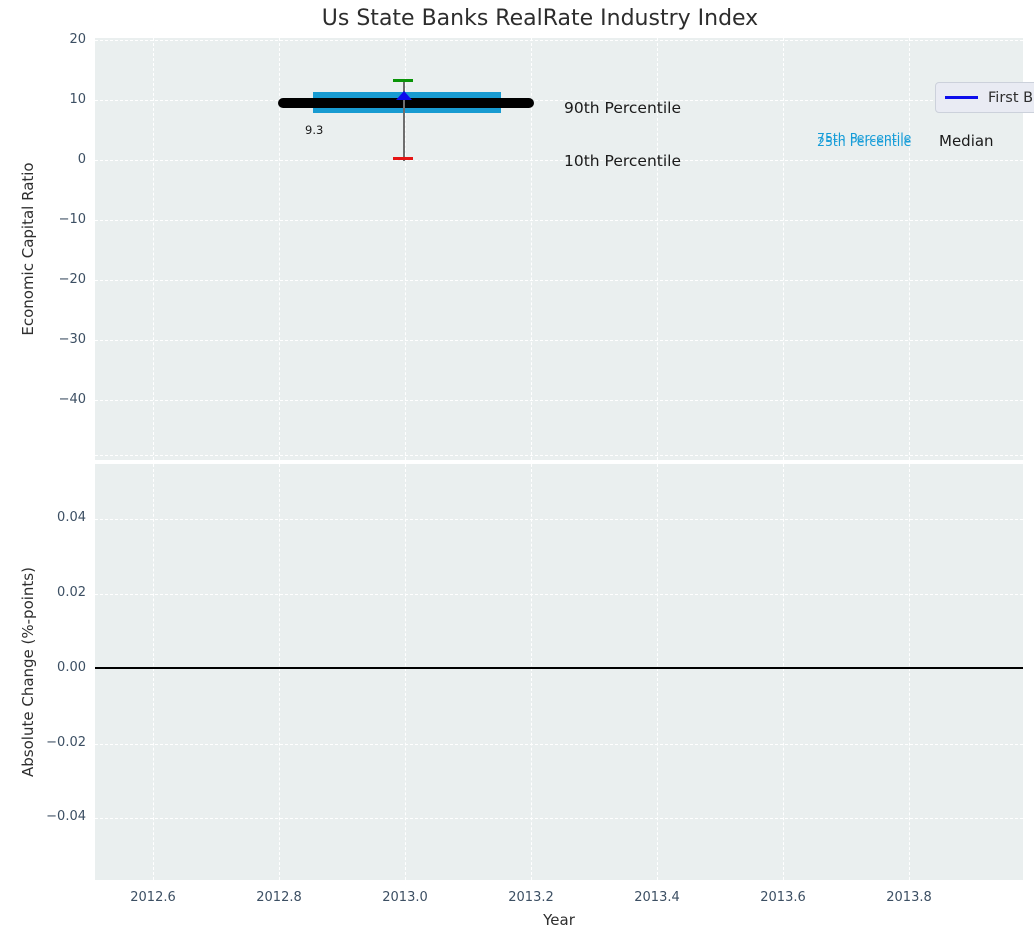 The image size is (1034, 942). What do you see at coordinates (77, 39) in the screenshot?
I see `ytick-label: 20` at bounding box center [77, 39].